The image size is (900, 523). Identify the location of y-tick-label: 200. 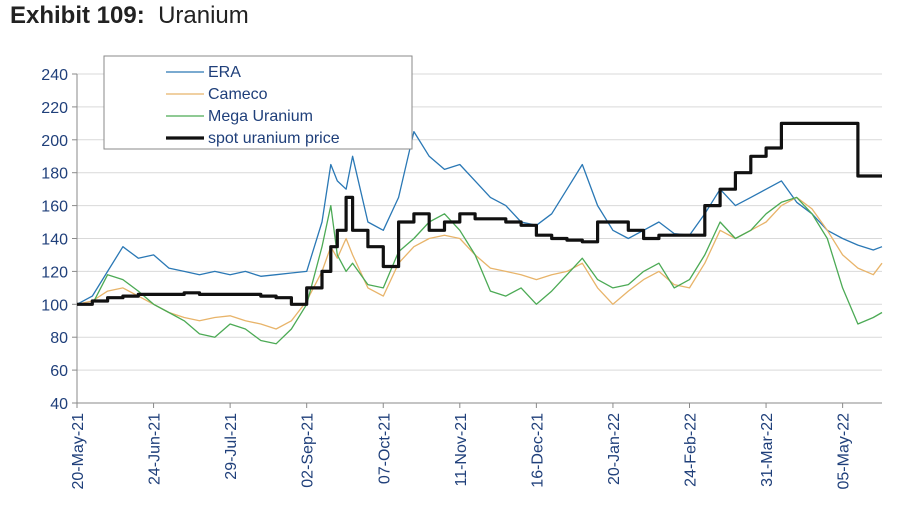
(54, 141).